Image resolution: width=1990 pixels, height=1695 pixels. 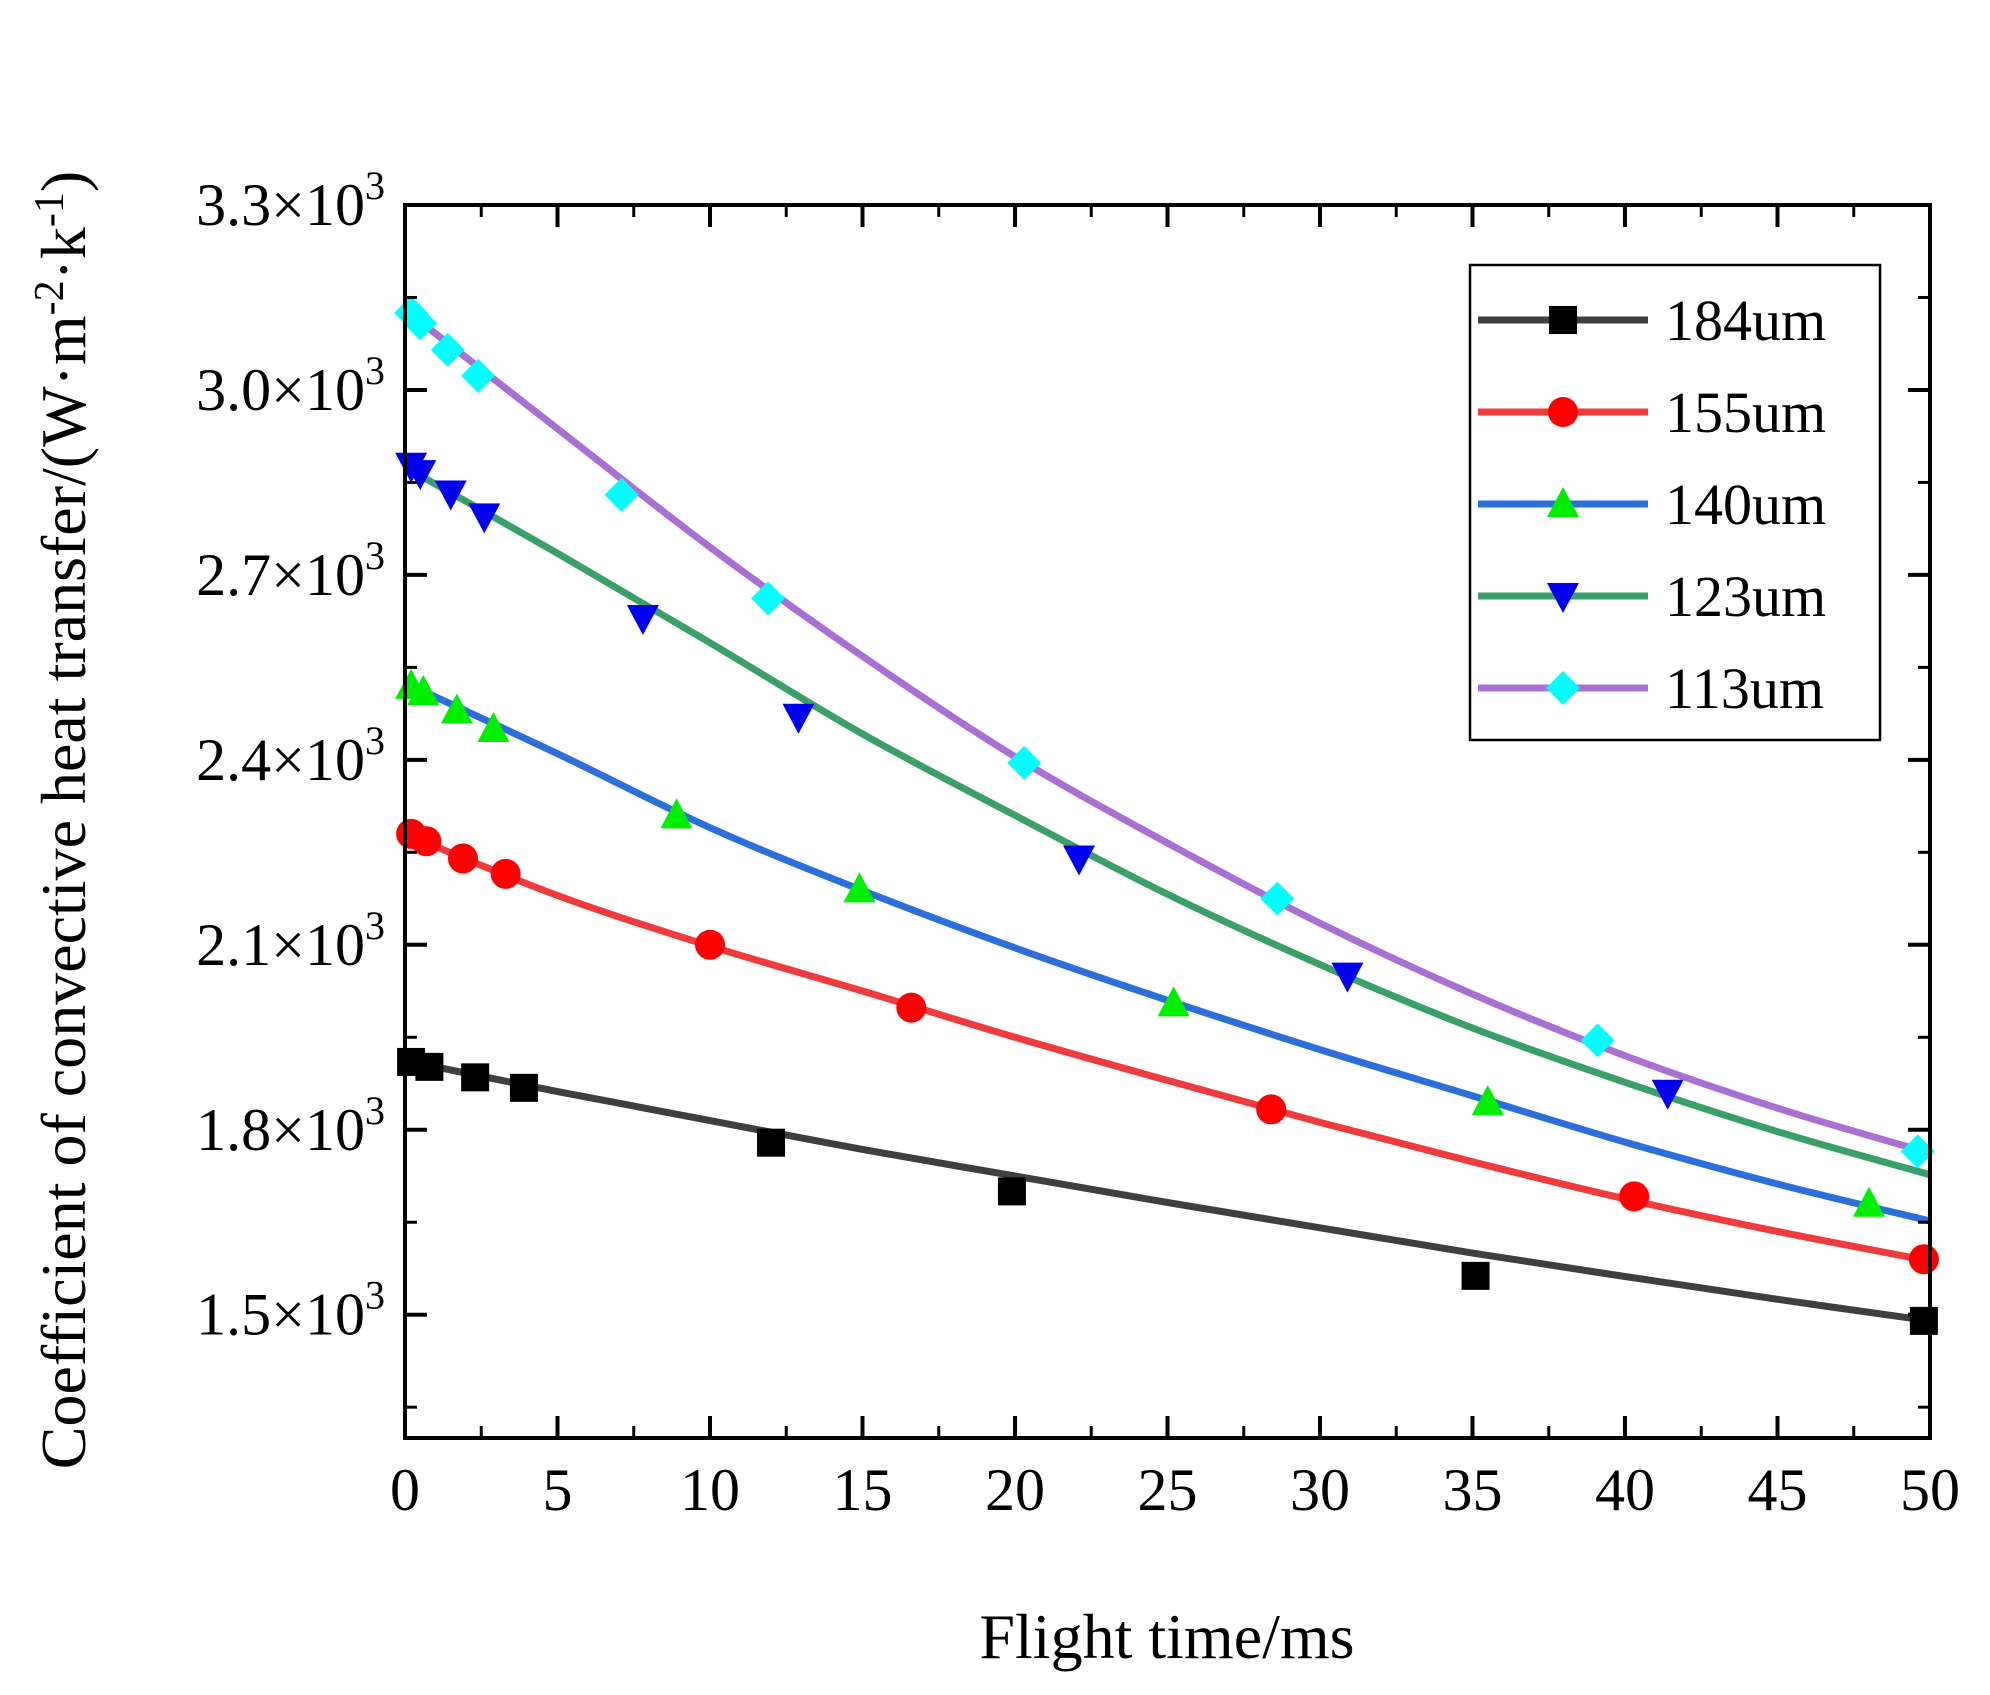 I want to click on y-tick-label: 3.3×10³, so click(x=290, y=200).